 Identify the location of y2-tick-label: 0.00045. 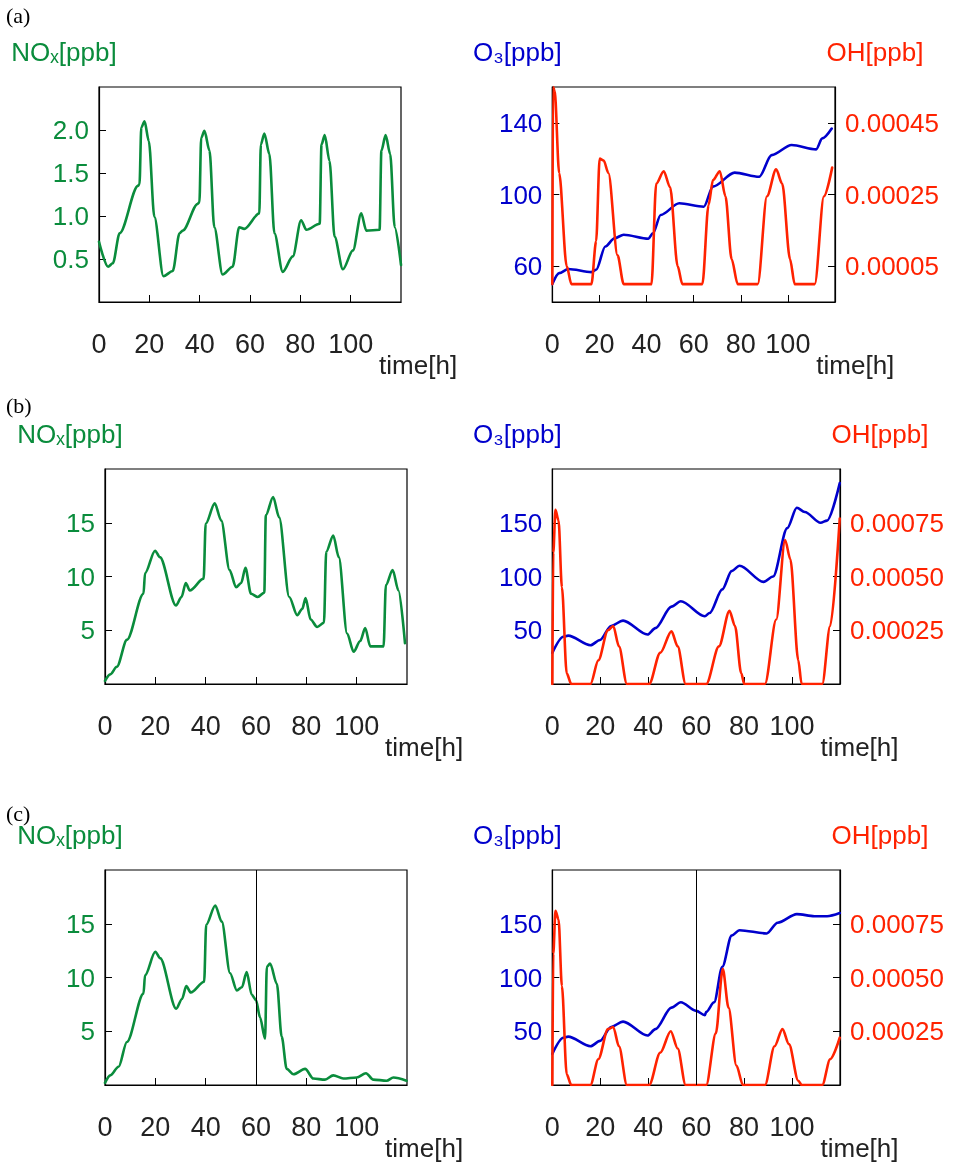
(892, 122).